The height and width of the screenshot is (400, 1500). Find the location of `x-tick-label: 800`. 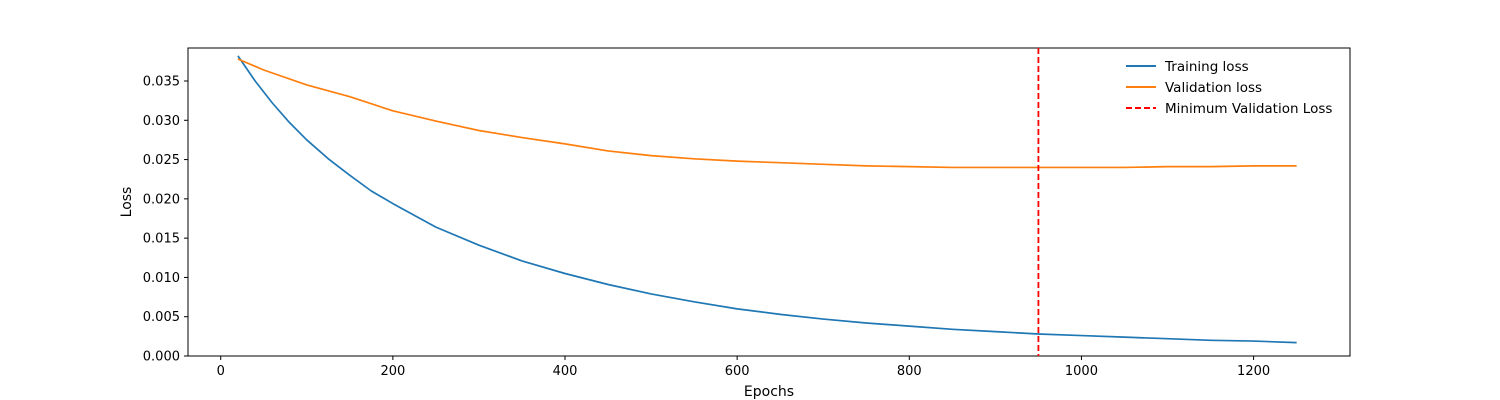

x-tick-label: 800 is located at coordinates (909, 371).